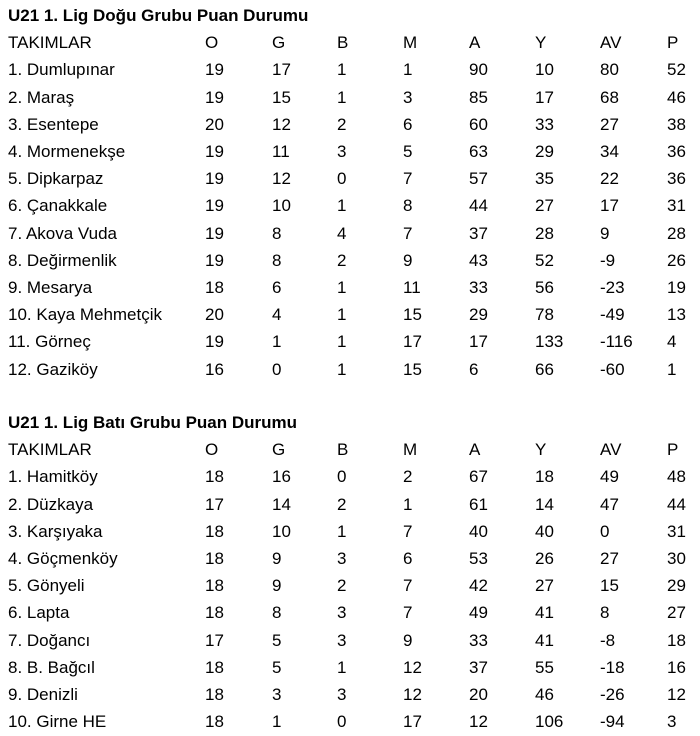 This screenshot has width=700, height=736. What do you see at coordinates (63, 233) in the screenshot?
I see `team-name: 7. Akova Vuda` at bounding box center [63, 233].